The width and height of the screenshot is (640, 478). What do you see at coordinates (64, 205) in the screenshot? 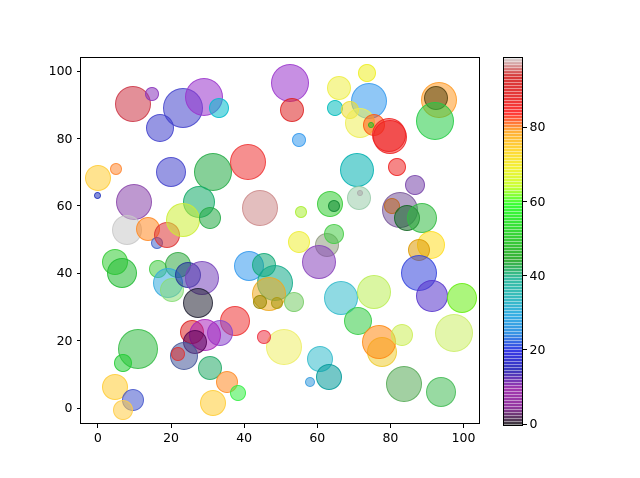
I see `y-tick-label: 60` at bounding box center [64, 205].